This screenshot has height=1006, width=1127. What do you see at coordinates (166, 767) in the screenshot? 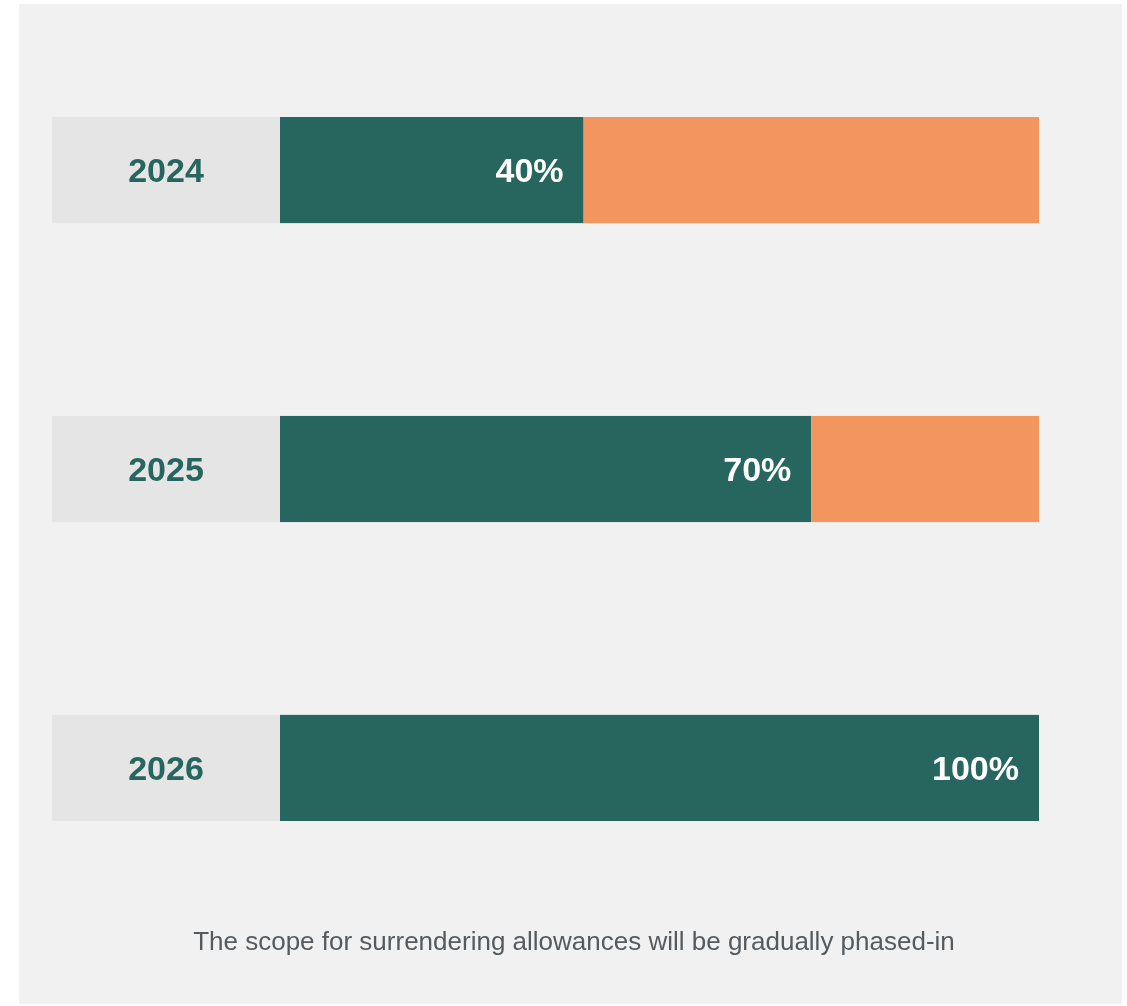
I see `y-tick-label: 2026` at bounding box center [166, 767].